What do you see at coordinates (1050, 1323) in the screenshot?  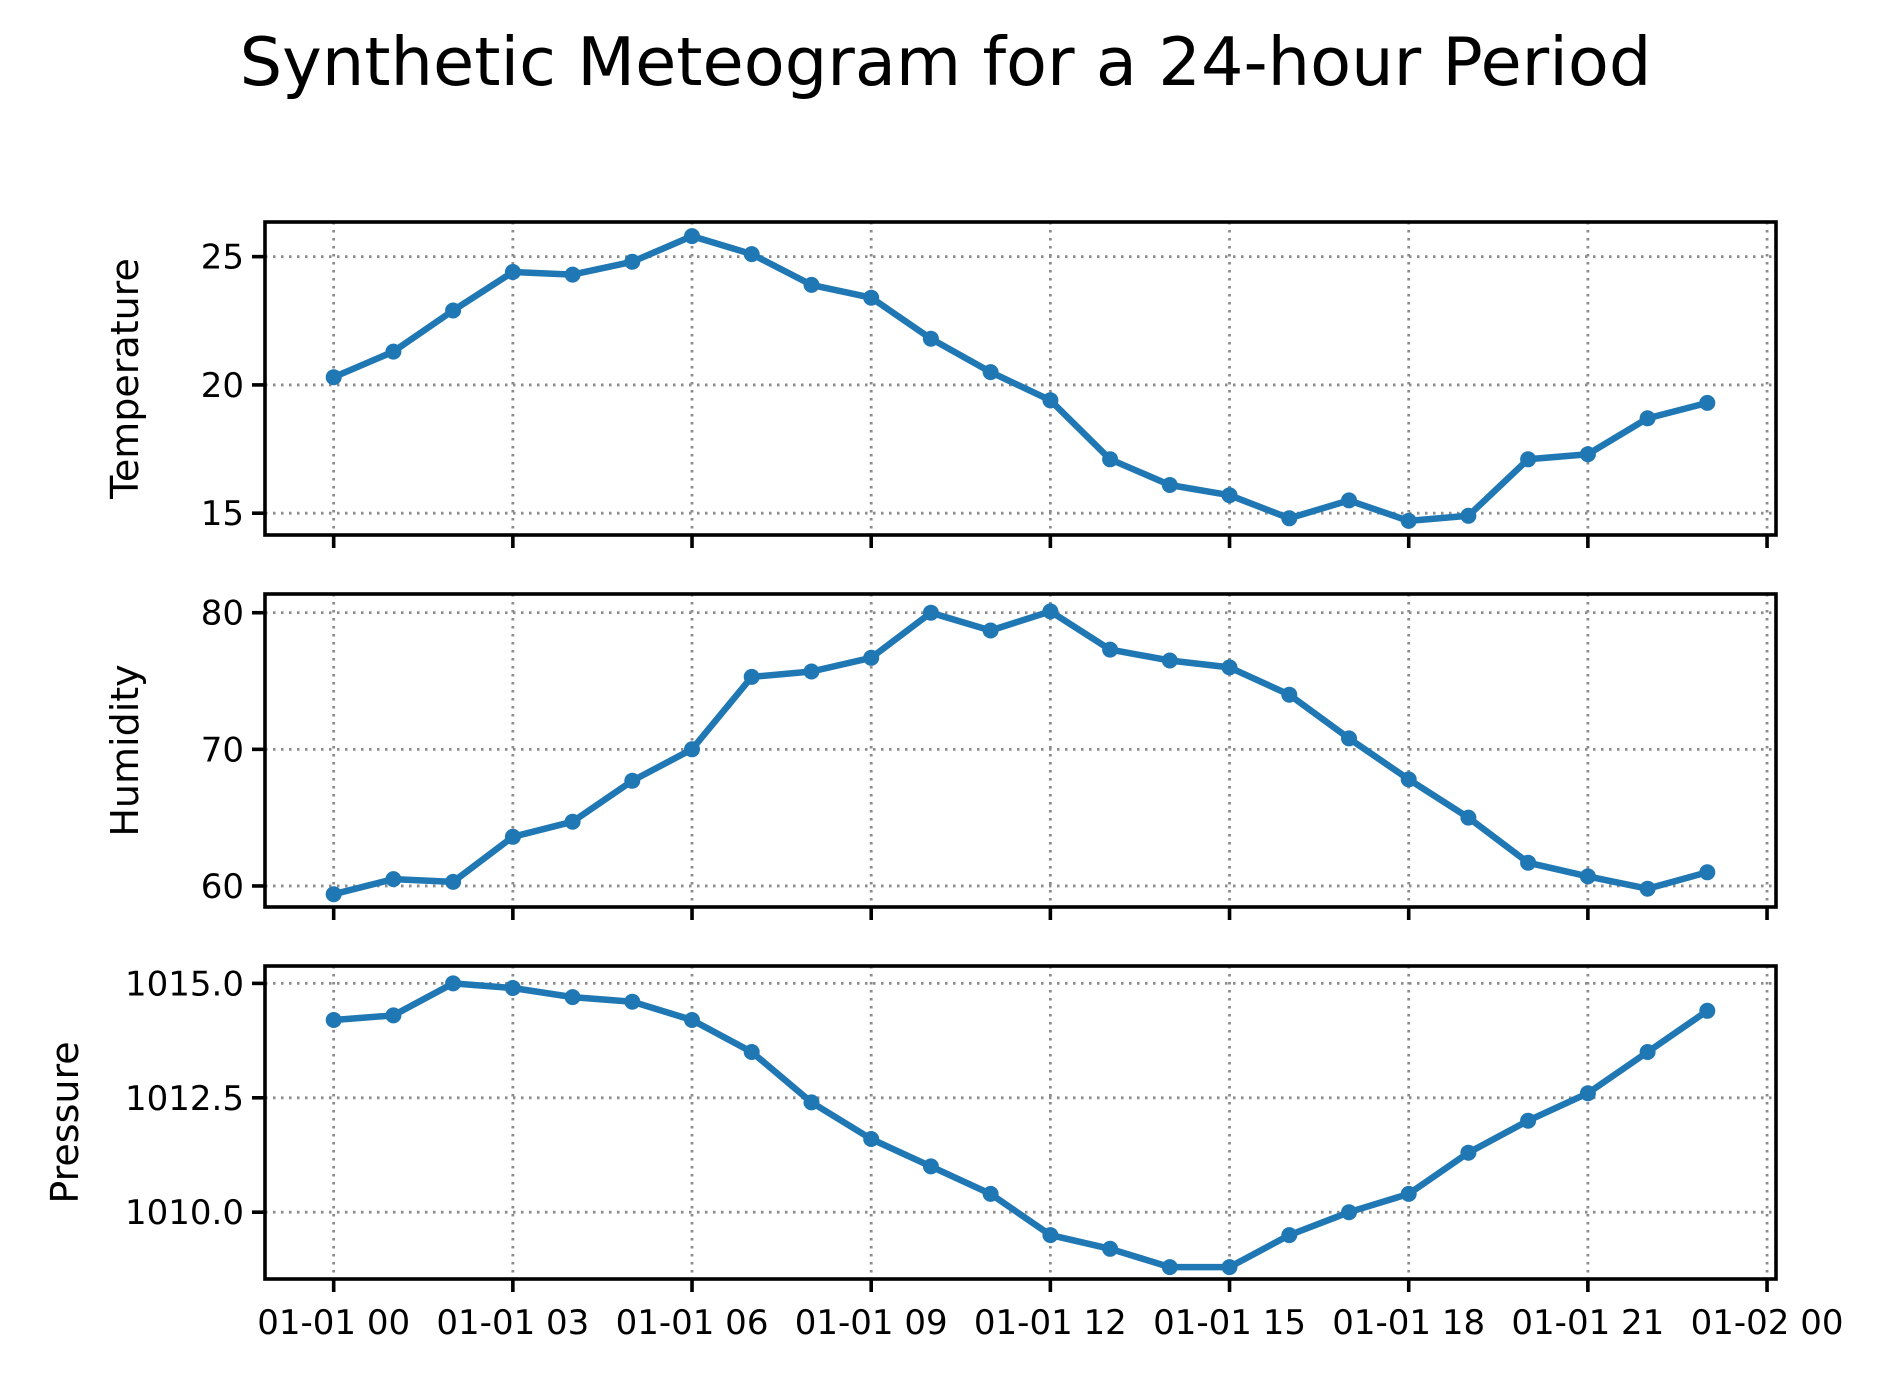 I see `x-tick-label: 01-01 12` at bounding box center [1050, 1323].